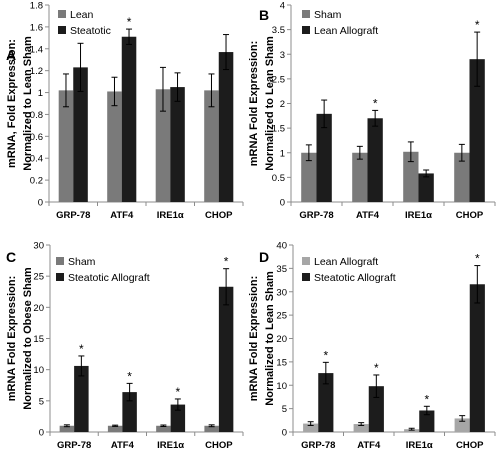 Image resolution: width=500 pixels, height=456 pixels. What do you see at coordinates (90, 31) in the screenshot?
I see `legend-label: Steatotic` at bounding box center [90, 31].